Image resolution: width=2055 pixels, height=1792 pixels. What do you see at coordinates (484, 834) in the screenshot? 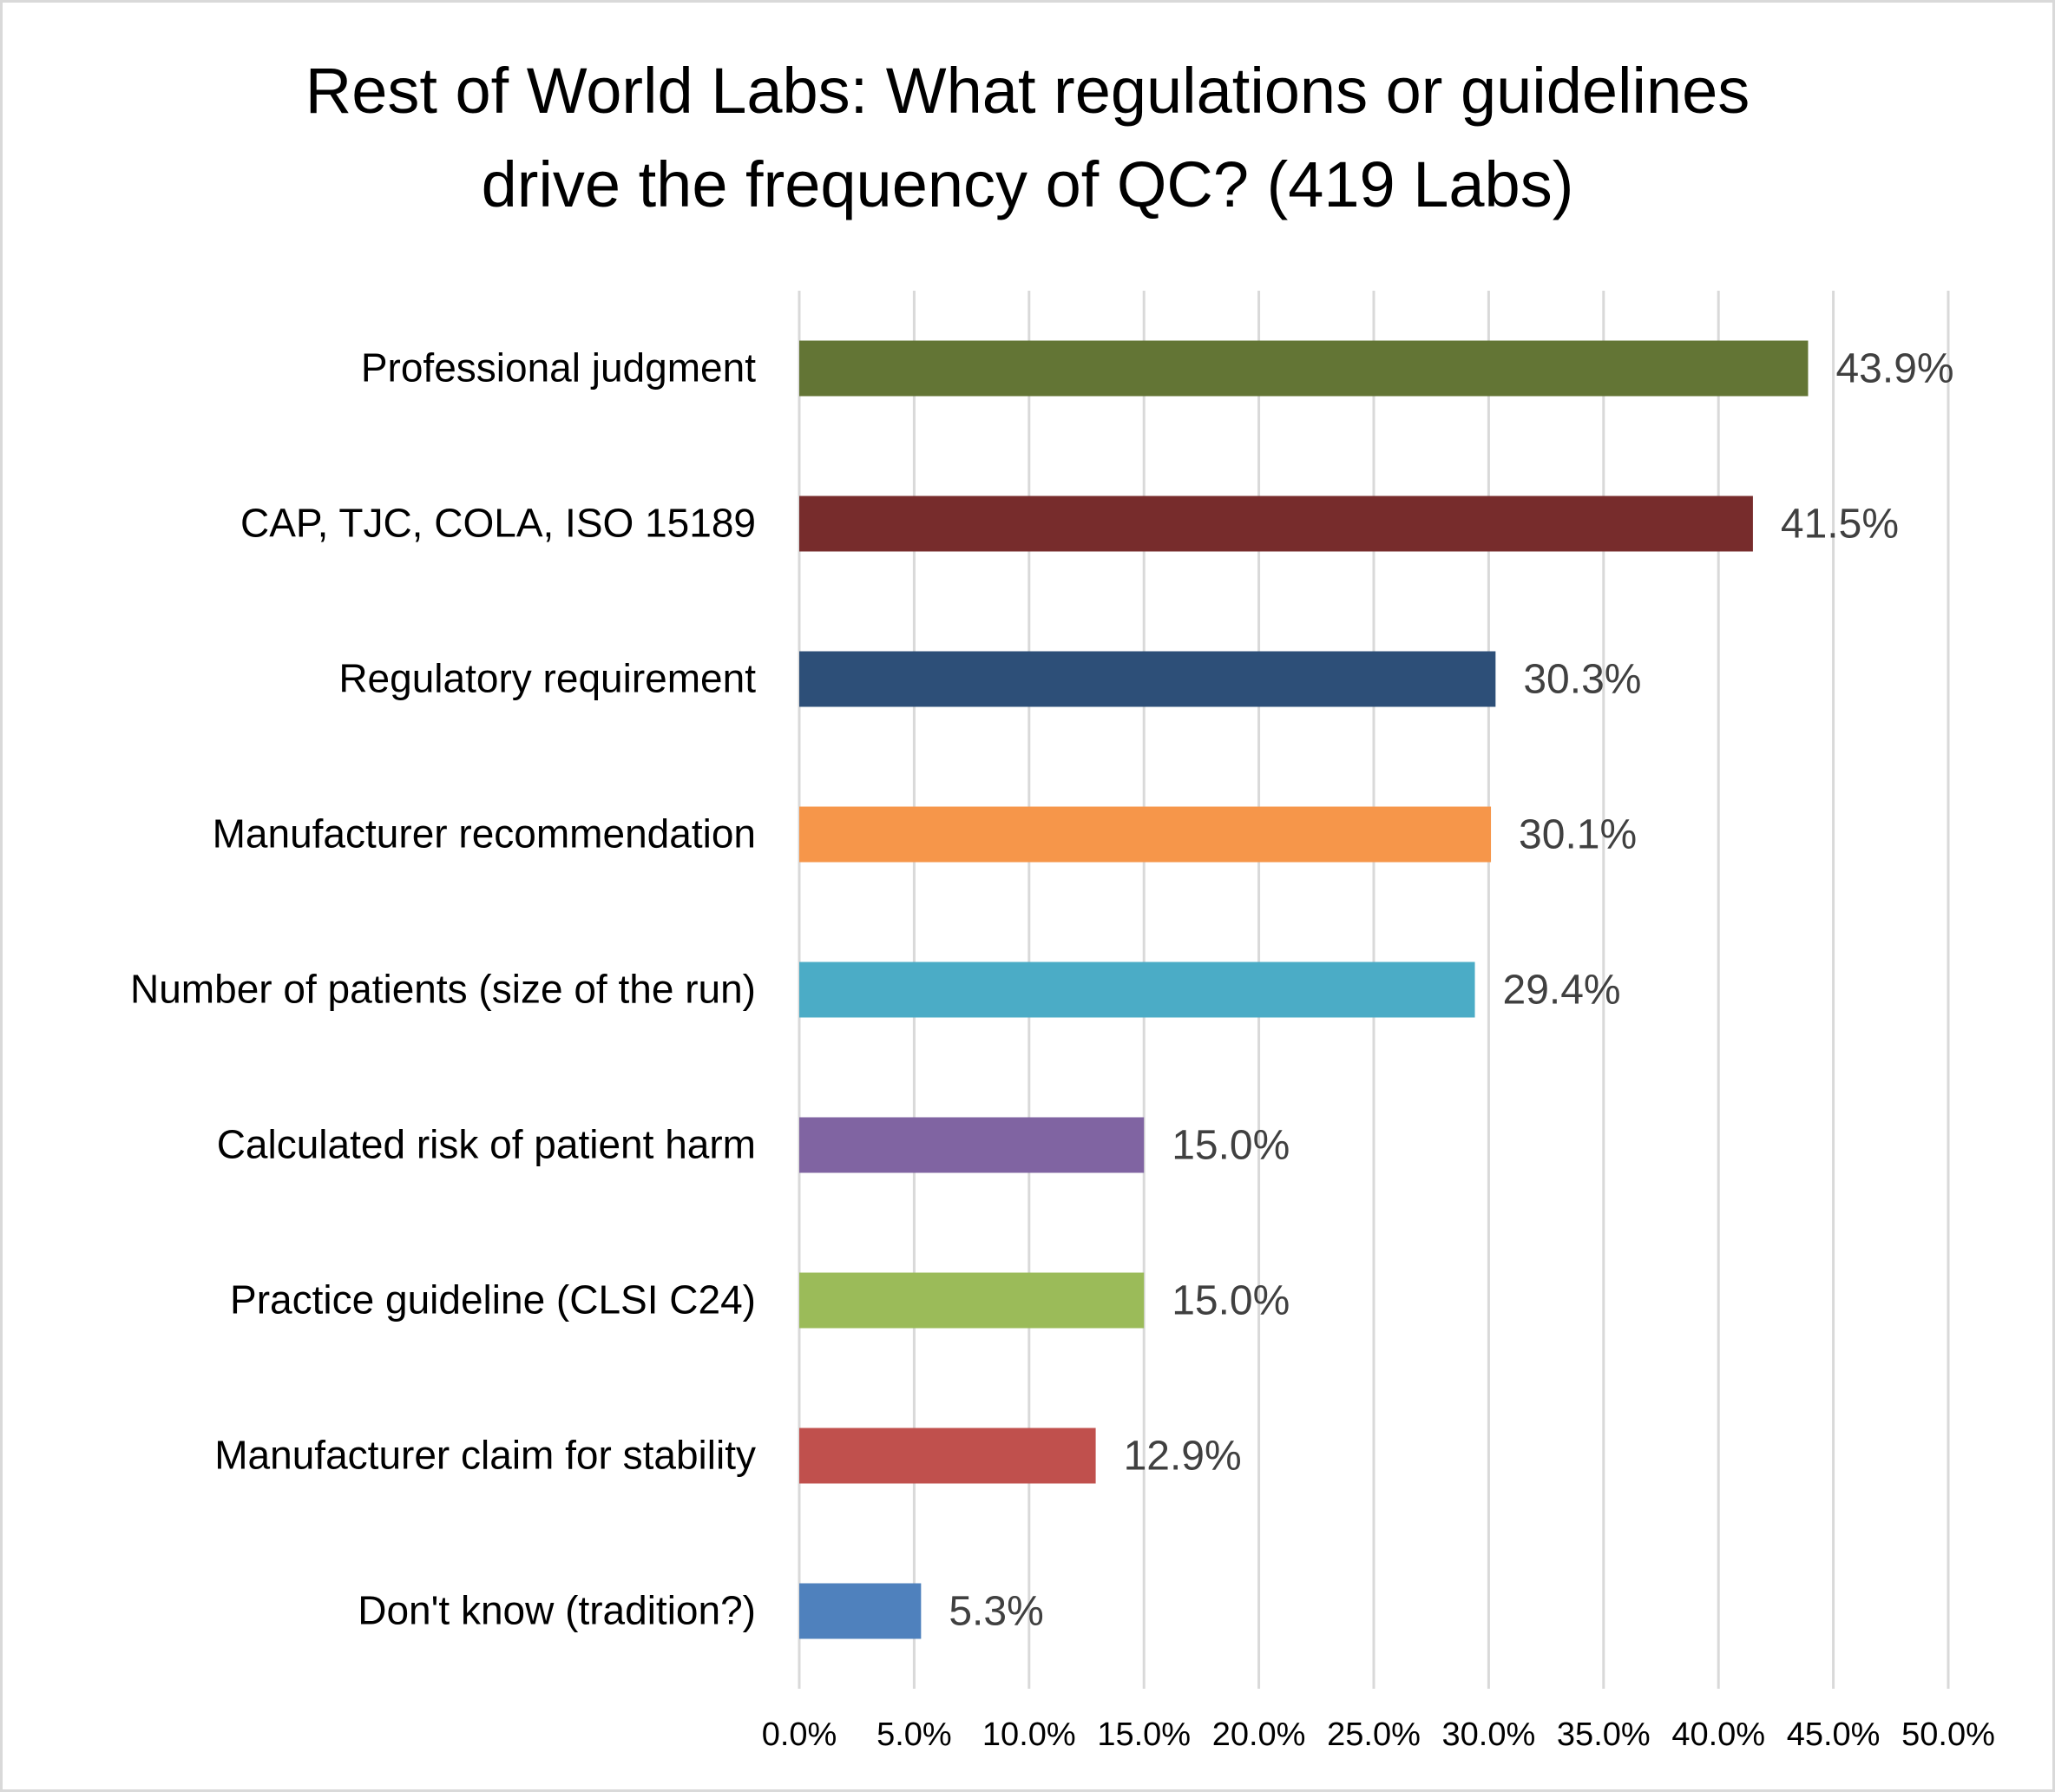
I see `category-label: Manufacturer recommendation` at bounding box center [484, 834].